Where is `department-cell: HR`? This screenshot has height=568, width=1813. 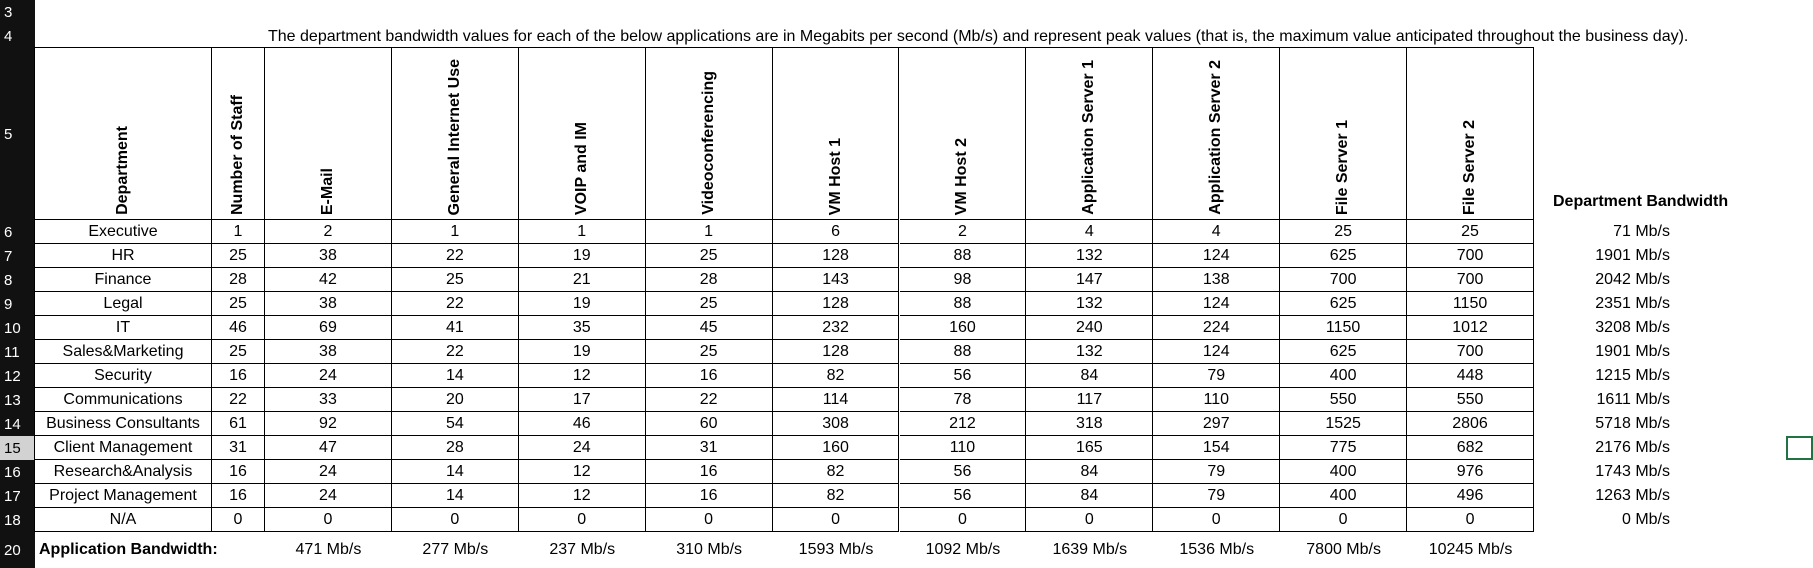 department-cell: HR is located at coordinates (123, 256).